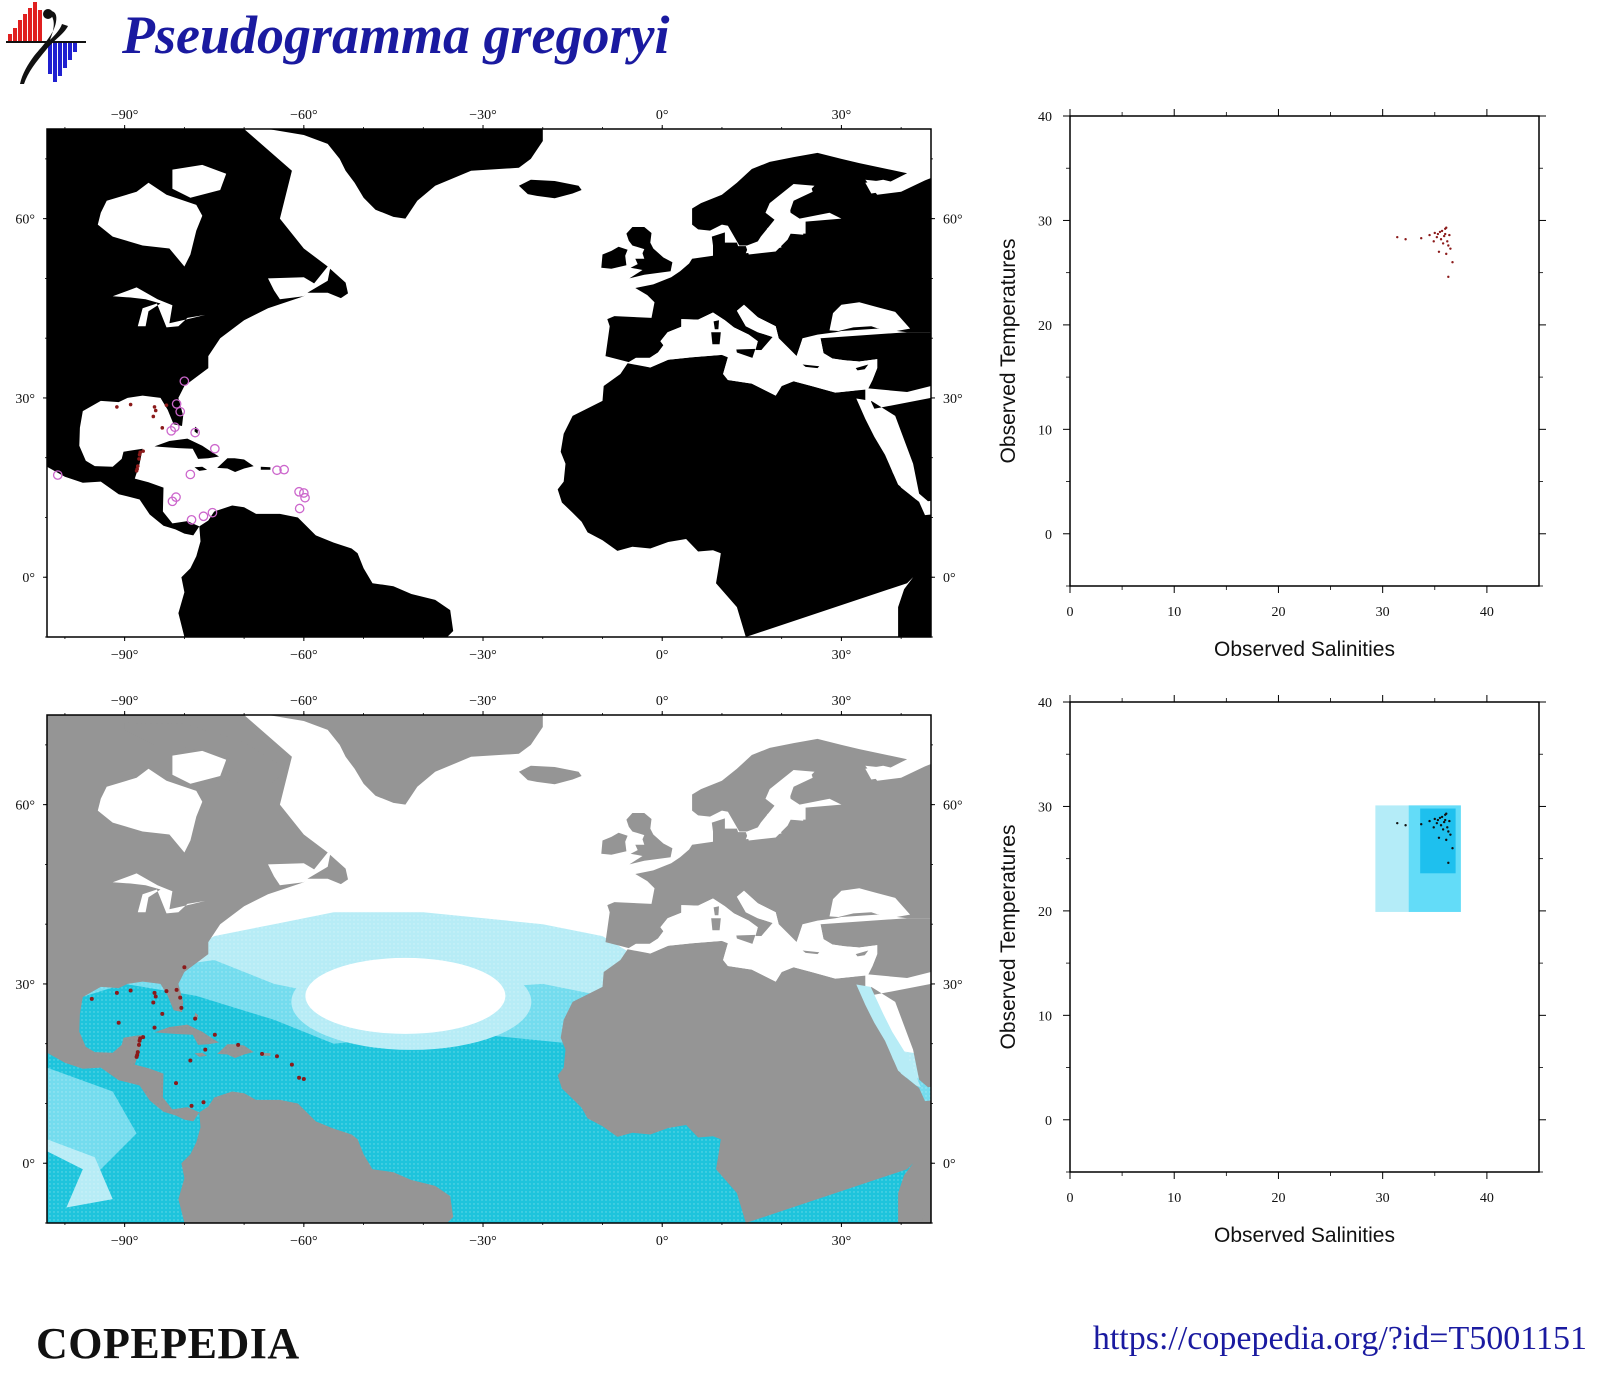 This screenshot has width=1607, height=1391. Describe the element at coordinates (159, 307) in the screenshot. I see `water-greatLakes` at that location.